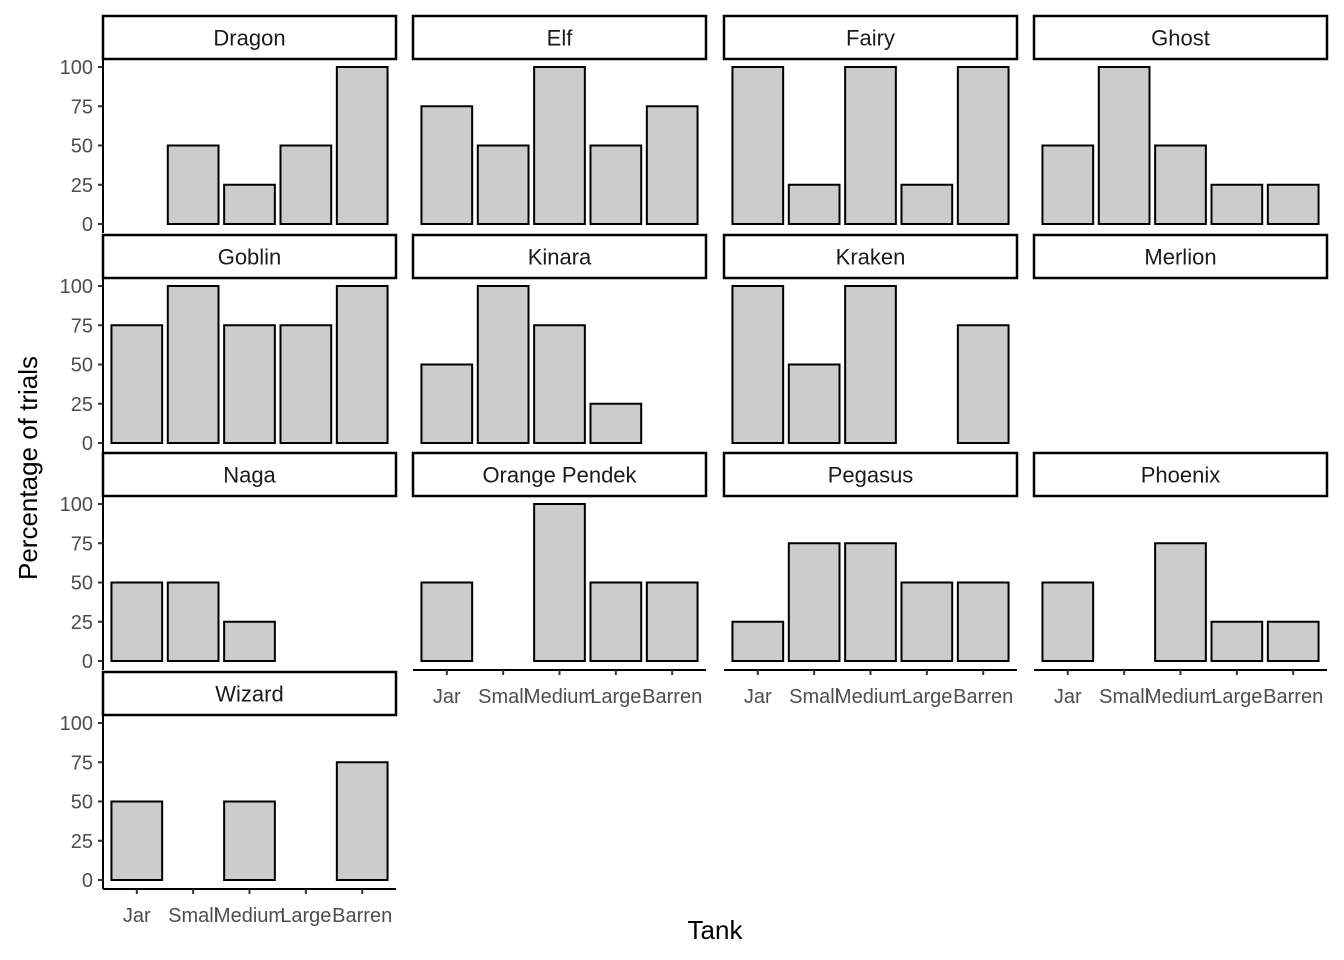 The image size is (1344, 960). I want to click on facet-strip-label: Phoenix, so click(1181, 475).